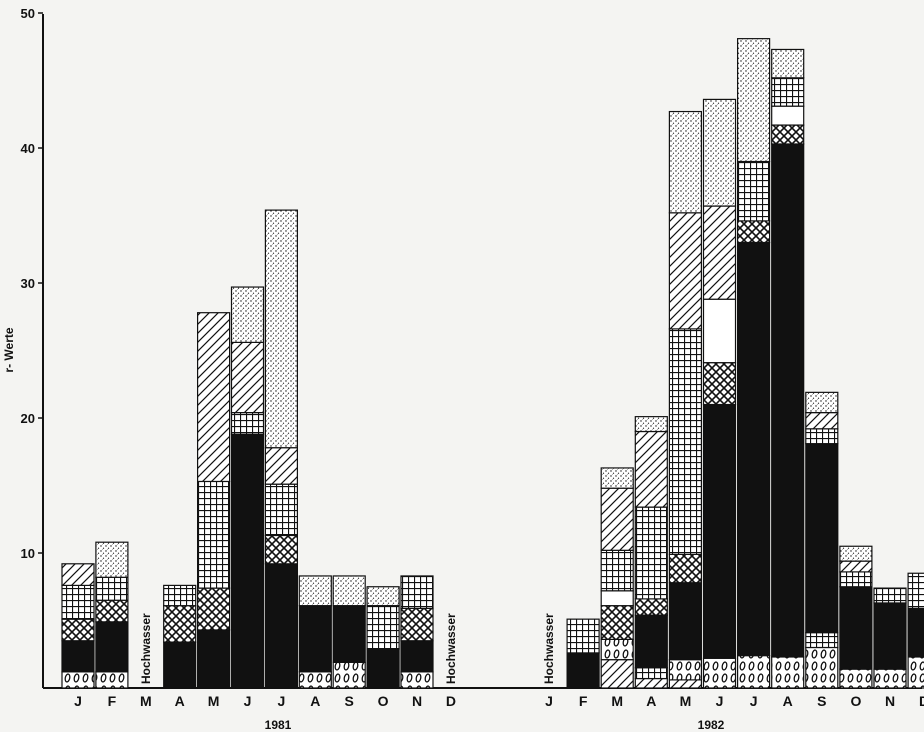 The image size is (924, 732). I want to click on y-tick-label: 40, so click(28, 148).